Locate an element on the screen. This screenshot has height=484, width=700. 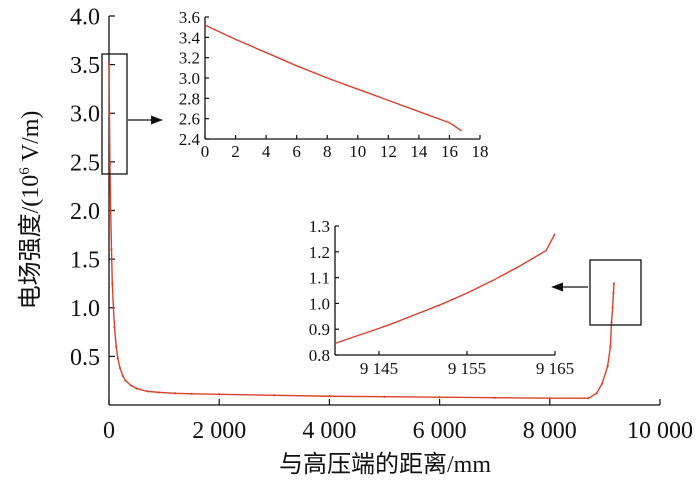
main-x-tick-label: 2 000 is located at coordinates (219, 431).